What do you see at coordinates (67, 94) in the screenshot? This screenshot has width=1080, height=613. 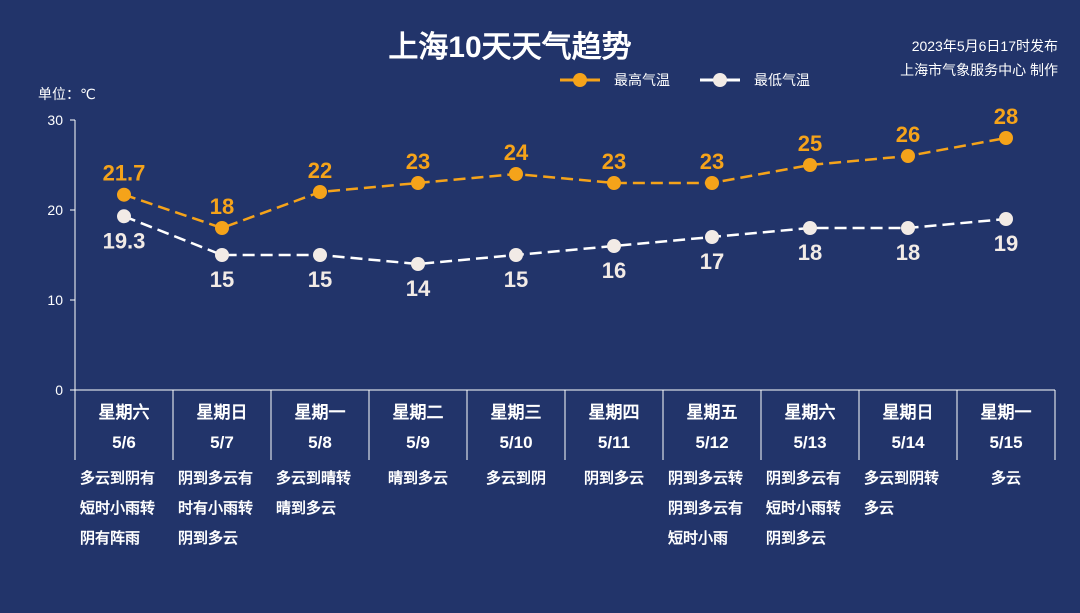 I see `unit-label: 单位：℃` at bounding box center [67, 94].